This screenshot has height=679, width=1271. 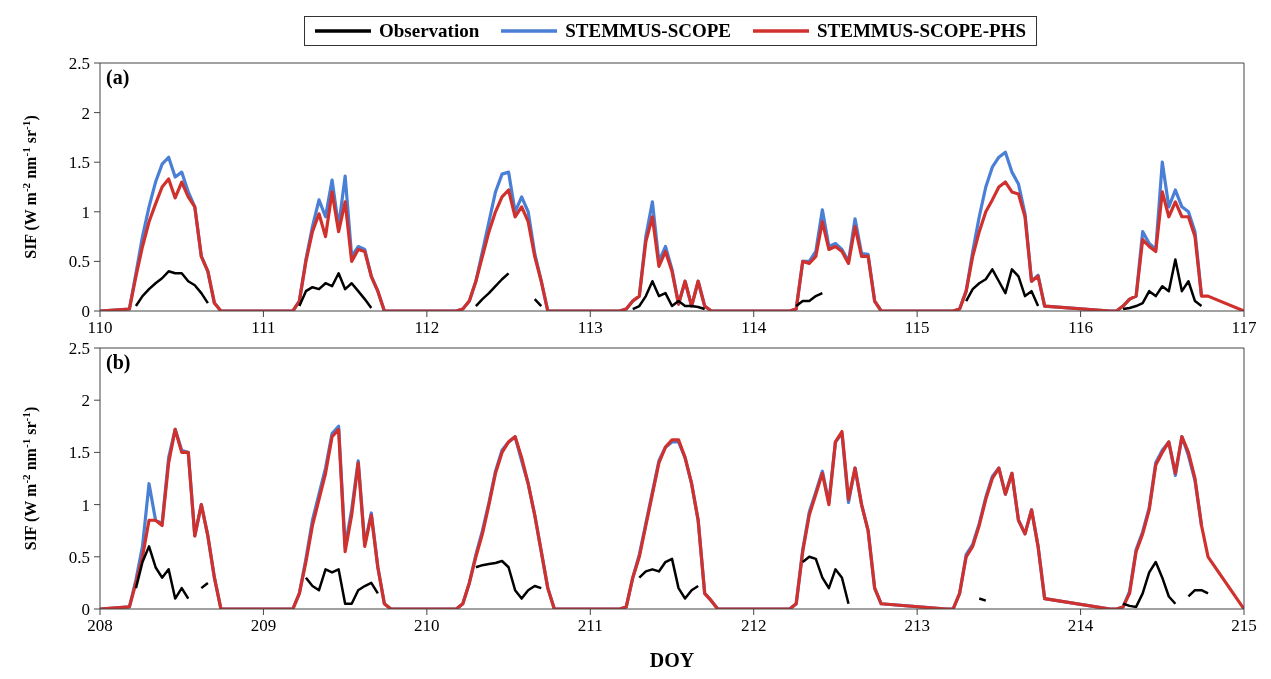 What do you see at coordinates (917, 328) in the screenshot?
I see `x-tick-label: 115` at bounding box center [917, 328].